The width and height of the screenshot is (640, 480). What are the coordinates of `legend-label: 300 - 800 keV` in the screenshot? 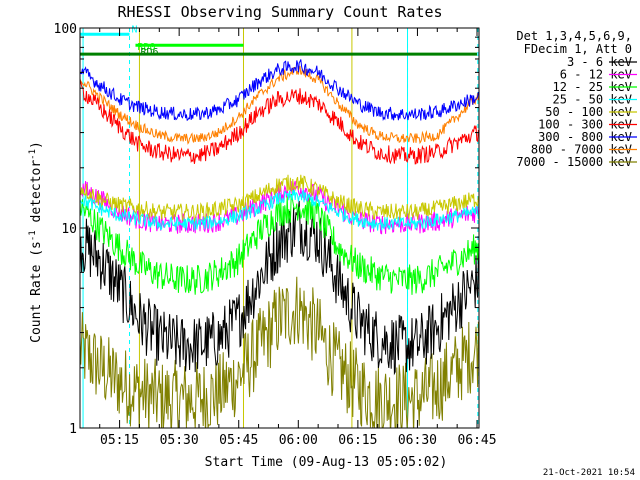 It's located at (585, 137).